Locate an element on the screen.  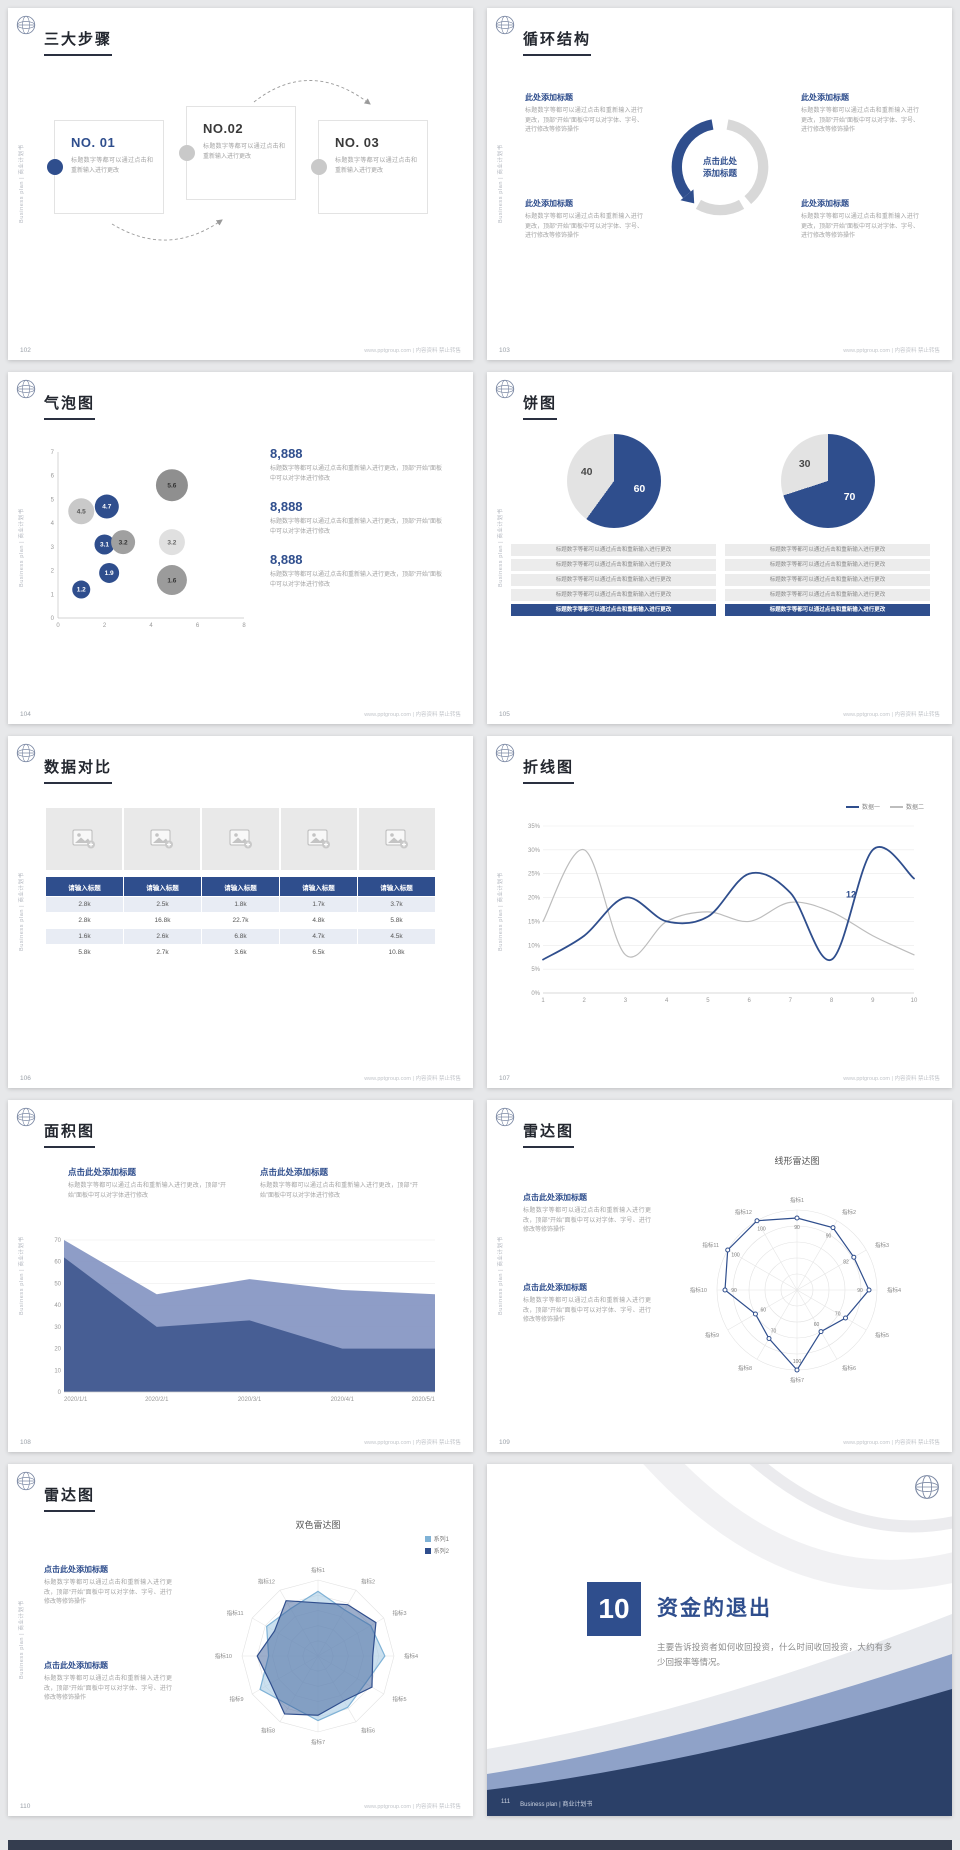
legend-label: 系列2 is located at coordinates (441, 1552).